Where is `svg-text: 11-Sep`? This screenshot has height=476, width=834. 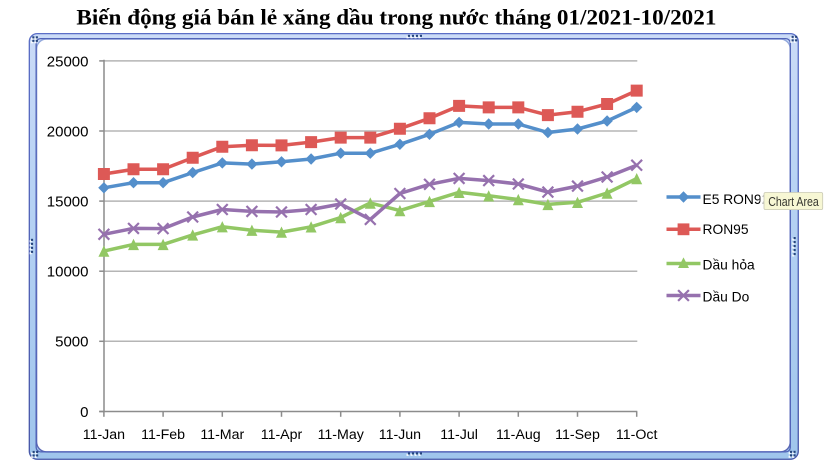
svg-text: 11-Sep is located at coordinates (577, 435).